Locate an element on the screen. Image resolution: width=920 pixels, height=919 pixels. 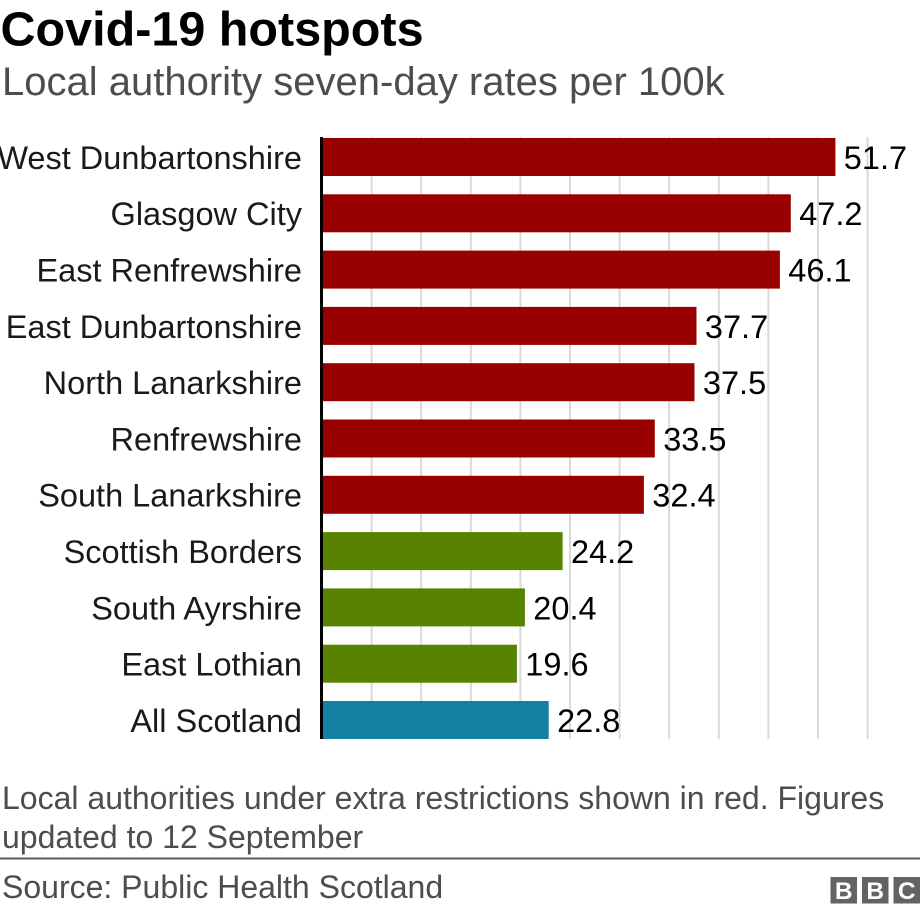
svg-text: 47.2 is located at coordinates (830, 214).